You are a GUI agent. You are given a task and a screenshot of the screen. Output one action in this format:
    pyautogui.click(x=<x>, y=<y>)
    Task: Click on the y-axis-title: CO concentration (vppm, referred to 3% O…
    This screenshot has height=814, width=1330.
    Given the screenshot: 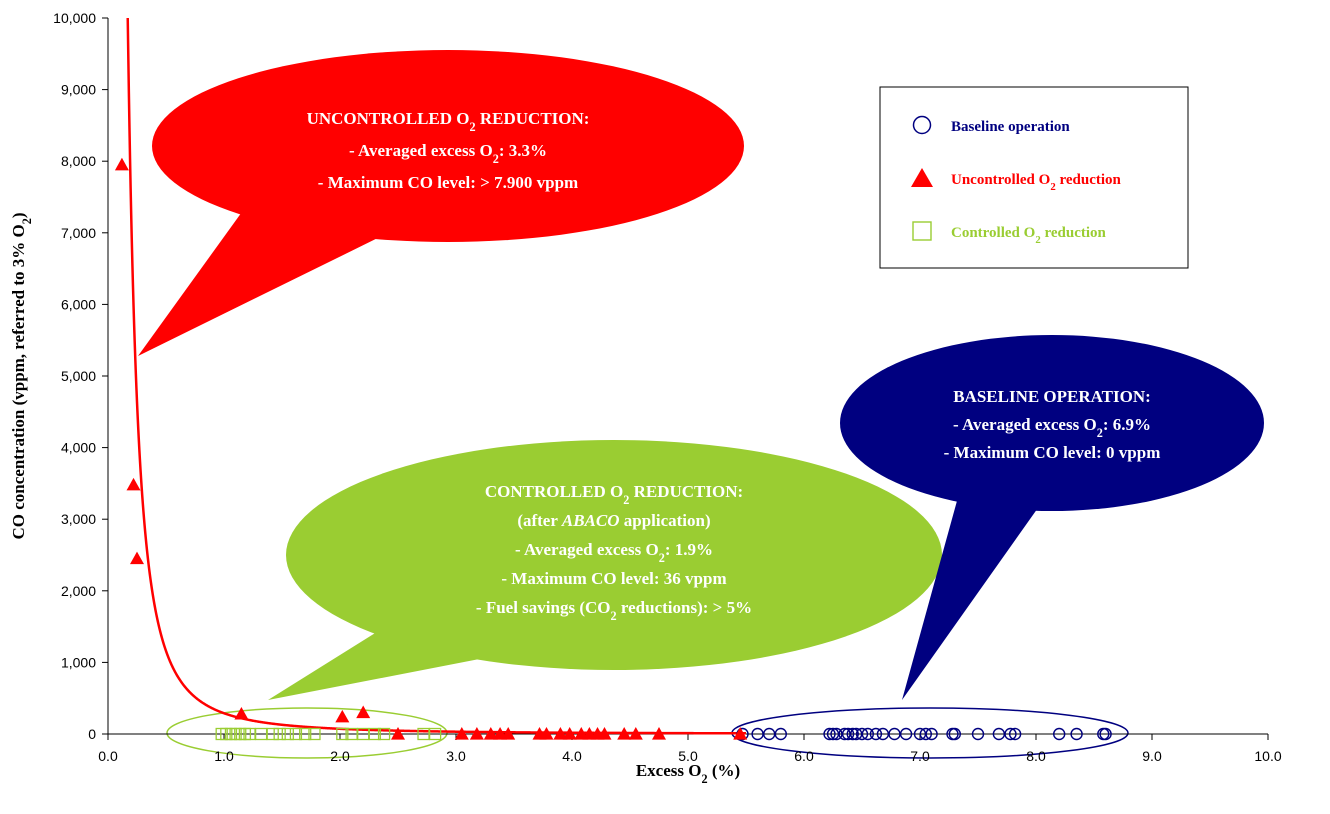 What is the action you would take?
    pyautogui.click(x=21, y=375)
    